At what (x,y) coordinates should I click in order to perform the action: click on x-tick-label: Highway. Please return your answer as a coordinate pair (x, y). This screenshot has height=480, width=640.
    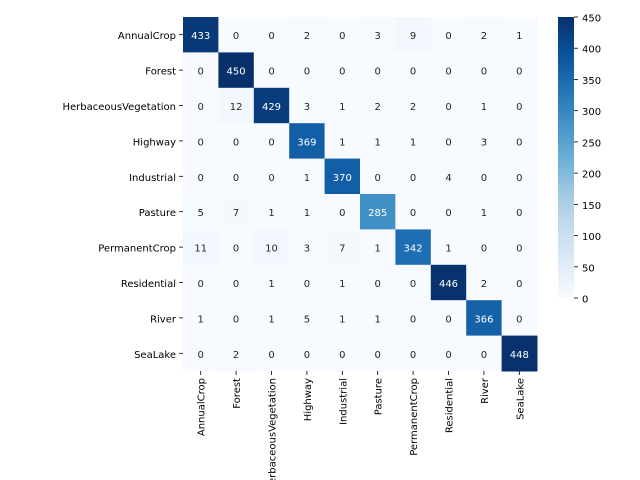
    Looking at the image, I should click on (308, 399).